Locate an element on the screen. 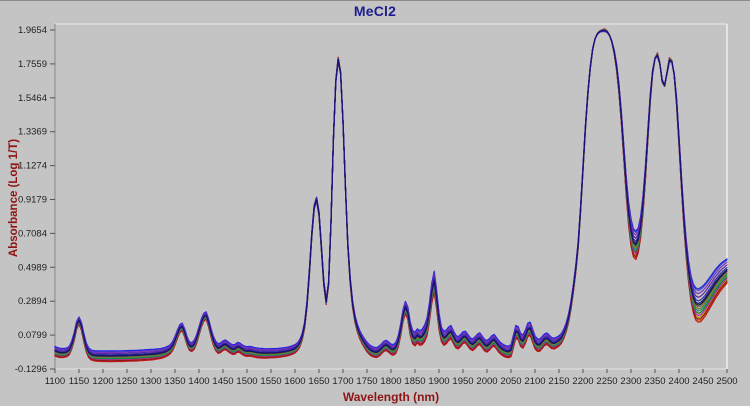 This screenshot has width=750, height=406. x-tick-label: 1900 is located at coordinates (438, 381).